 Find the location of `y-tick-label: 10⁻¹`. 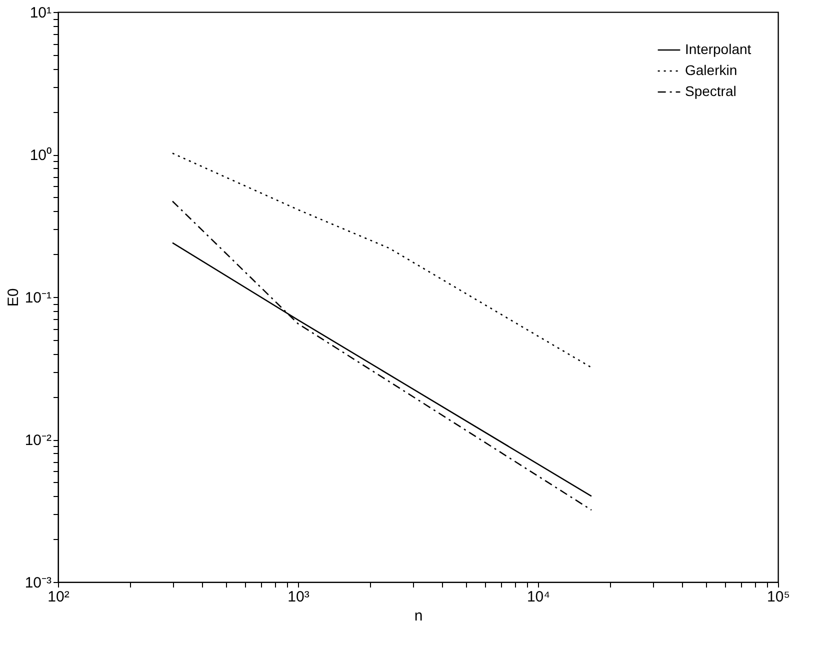

y-tick-label: 10⁻¹ is located at coordinates (38, 298).